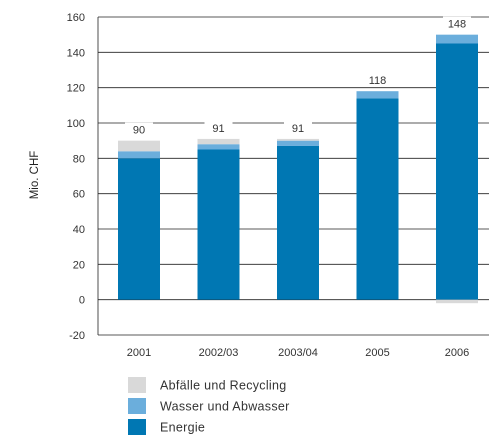 The image size is (499, 443). I want to click on x-tick-label: 2005, so click(377, 353).